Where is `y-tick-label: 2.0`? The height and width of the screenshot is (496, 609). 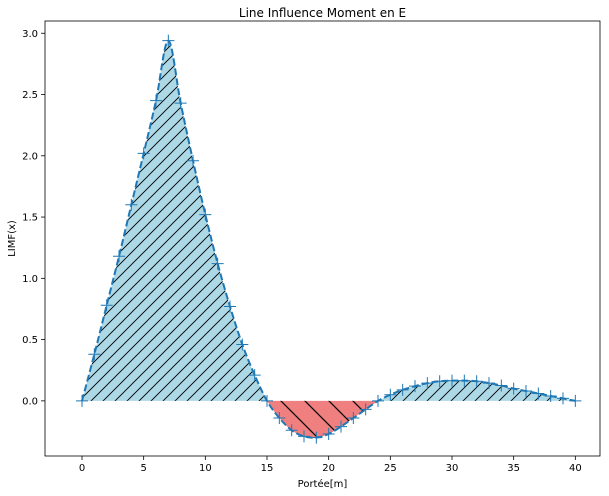 y-tick-label: 2.0 is located at coordinates (30, 156).